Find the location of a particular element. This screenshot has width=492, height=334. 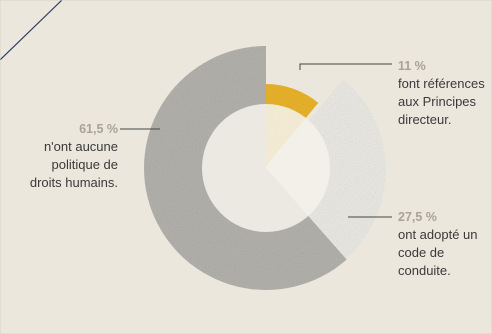

label-principles-text: font références aux Principes directeur. is located at coordinates (441, 101).